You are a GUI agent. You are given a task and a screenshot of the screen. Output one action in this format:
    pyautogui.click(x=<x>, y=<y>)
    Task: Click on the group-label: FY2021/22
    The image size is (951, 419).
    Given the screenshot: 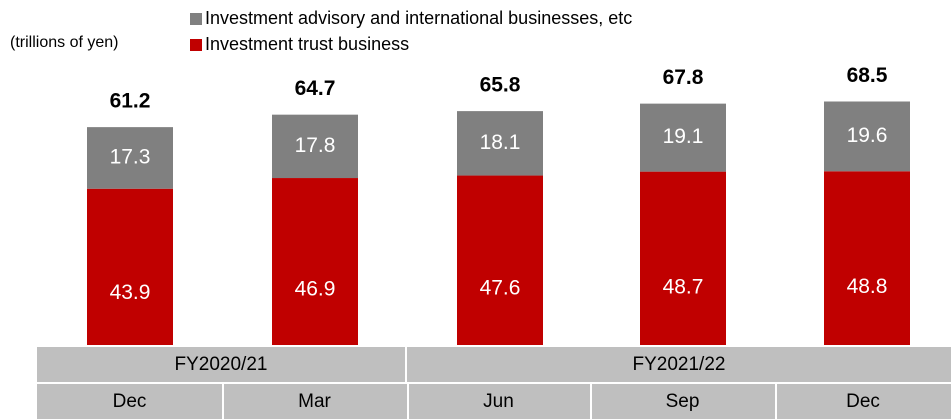 What is the action you would take?
    pyautogui.click(x=679, y=364)
    